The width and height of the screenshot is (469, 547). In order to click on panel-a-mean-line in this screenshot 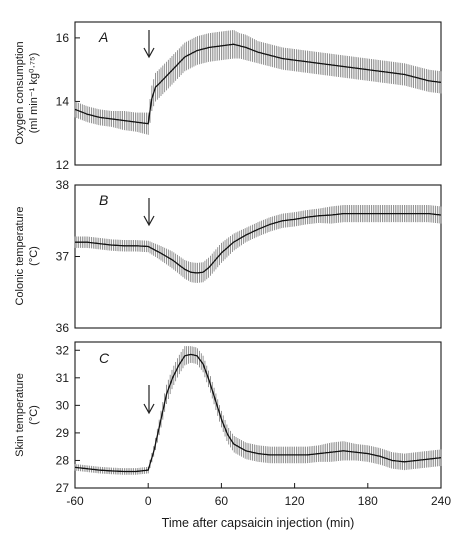, I will do `click(258, 84)`.